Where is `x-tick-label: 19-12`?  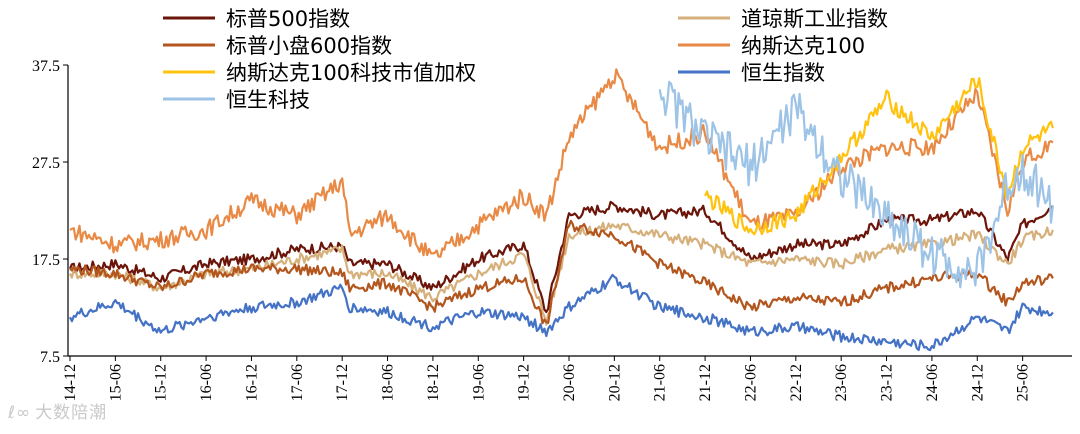
x-tick-label: 19-12 is located at coordinates (524, 382).